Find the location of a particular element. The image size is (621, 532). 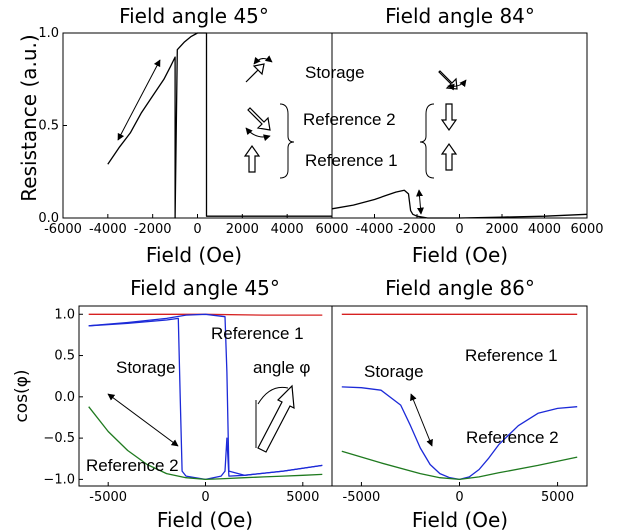

annotation-angle: angle φ is located at coordinates (281, 367).